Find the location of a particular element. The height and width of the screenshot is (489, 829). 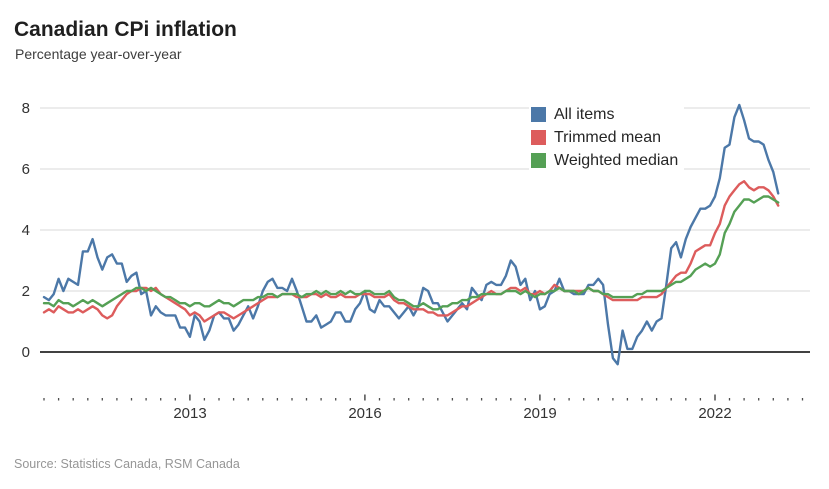

legend-label: Weighted median is located at coordinates (616, 160).